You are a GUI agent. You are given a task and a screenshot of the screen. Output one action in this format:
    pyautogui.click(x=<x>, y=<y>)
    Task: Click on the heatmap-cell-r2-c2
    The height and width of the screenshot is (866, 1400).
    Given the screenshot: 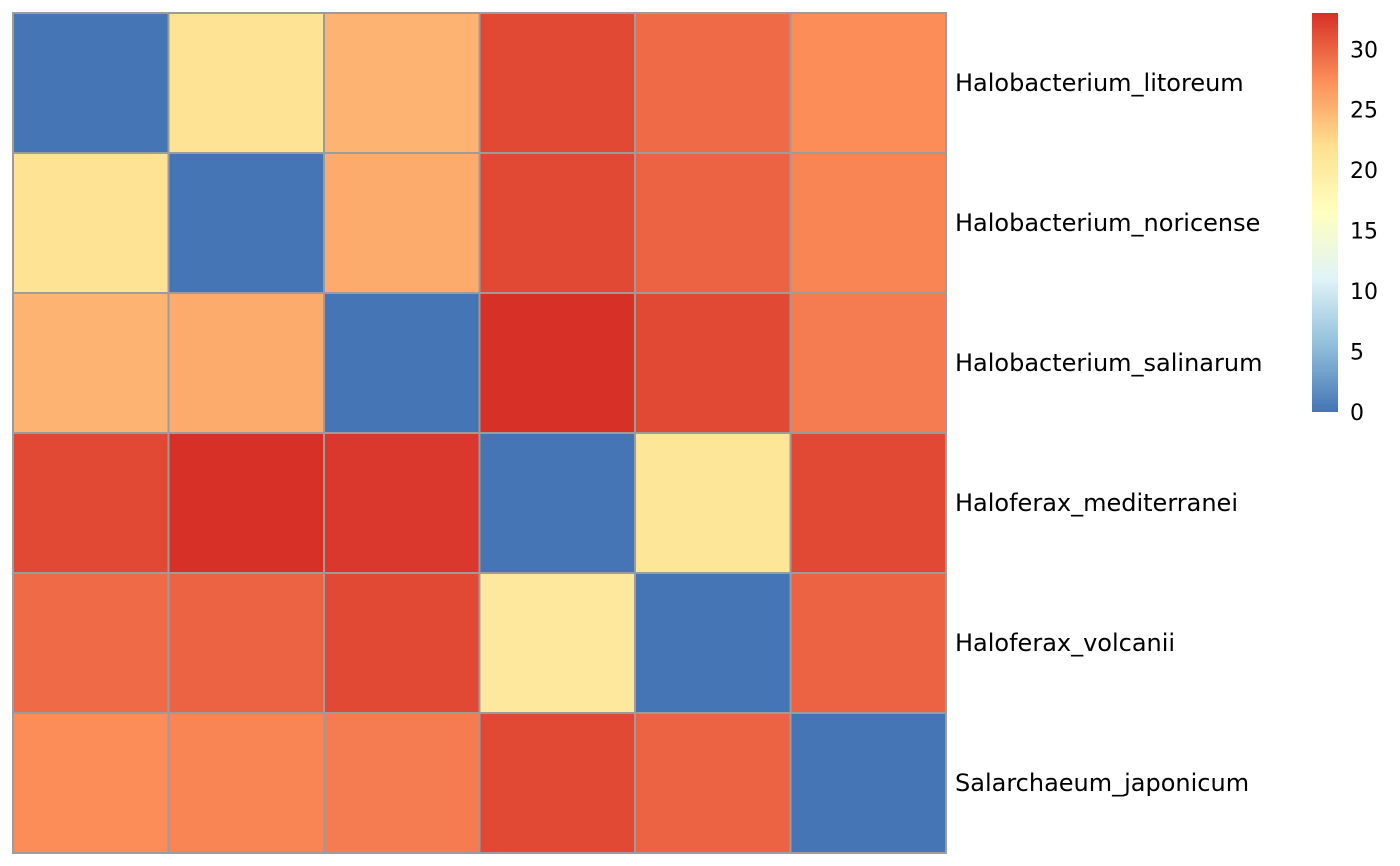 What is the action you would take?
    pyautogui.click(x=402, y=363)
    